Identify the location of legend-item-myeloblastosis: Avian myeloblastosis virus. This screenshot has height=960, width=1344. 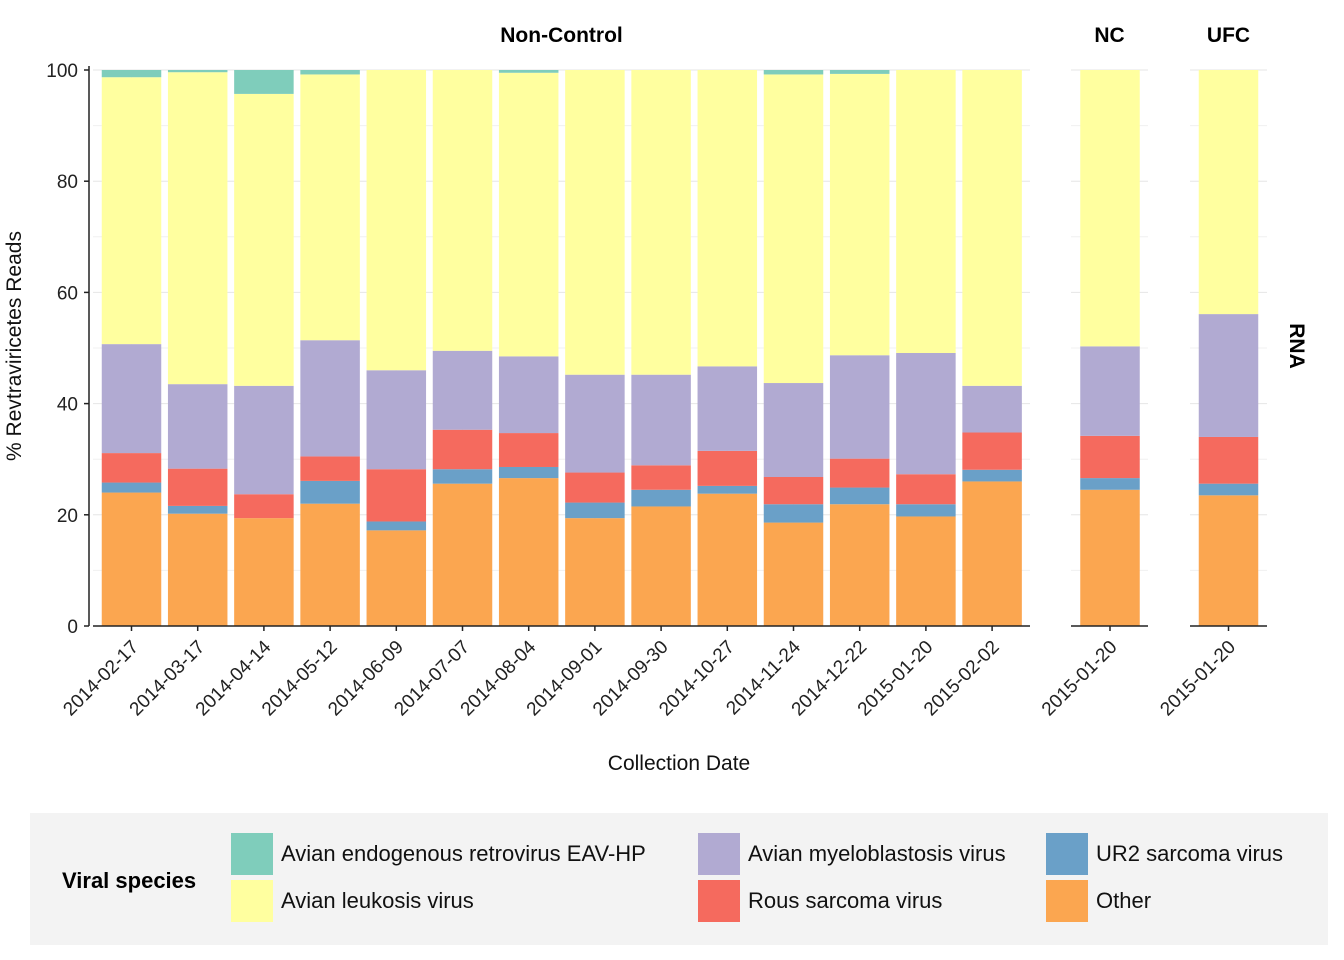
(852, 854).